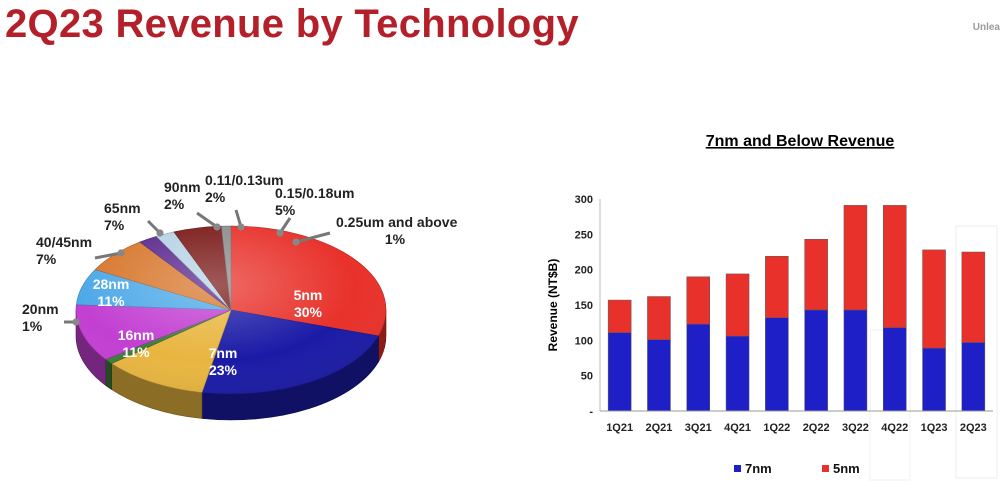 The image size is (1000, 481). I want to click on bar-chart-y-axis-label: Revenue (NT$B), so click(553, 305).